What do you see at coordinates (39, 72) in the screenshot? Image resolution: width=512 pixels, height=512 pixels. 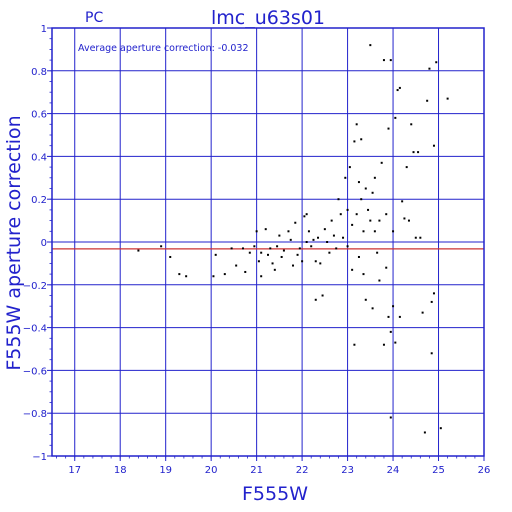 I see `y-tick-label: 0.8` at bounding box center [39, 72].